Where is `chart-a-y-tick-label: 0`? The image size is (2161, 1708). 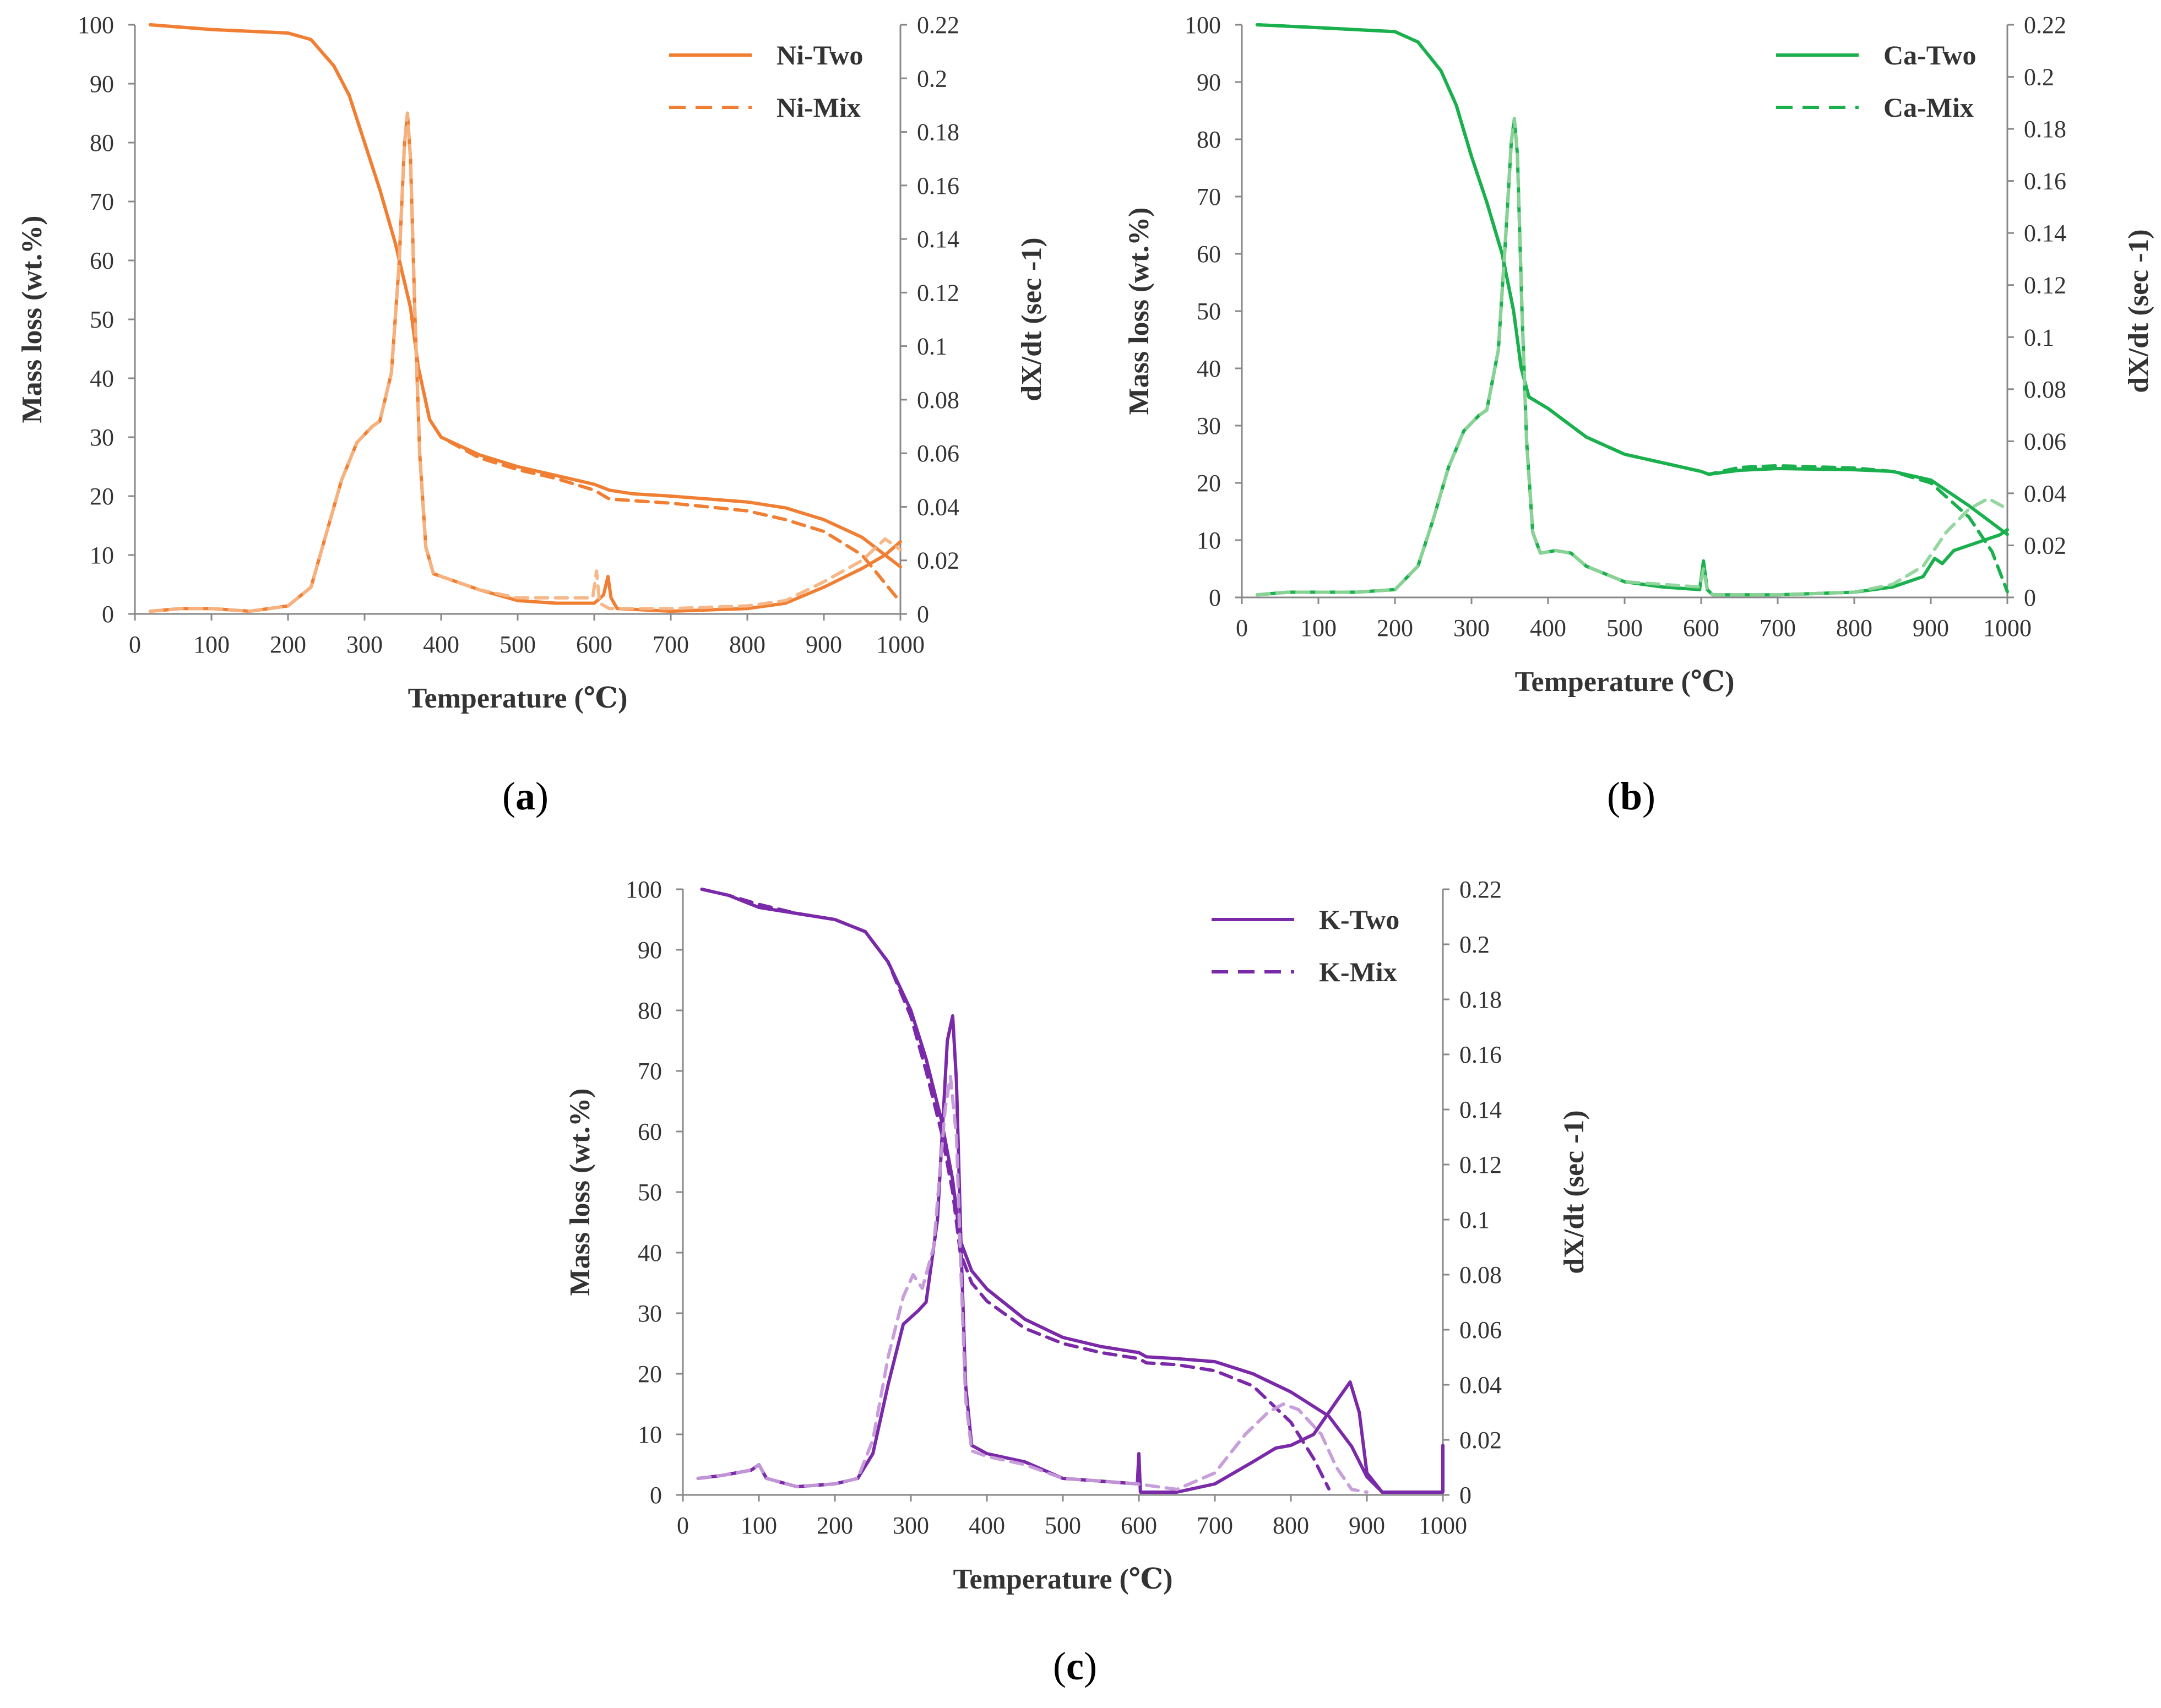
chart-a-y-tick-label: 0 is located at coordinates (108, 614).